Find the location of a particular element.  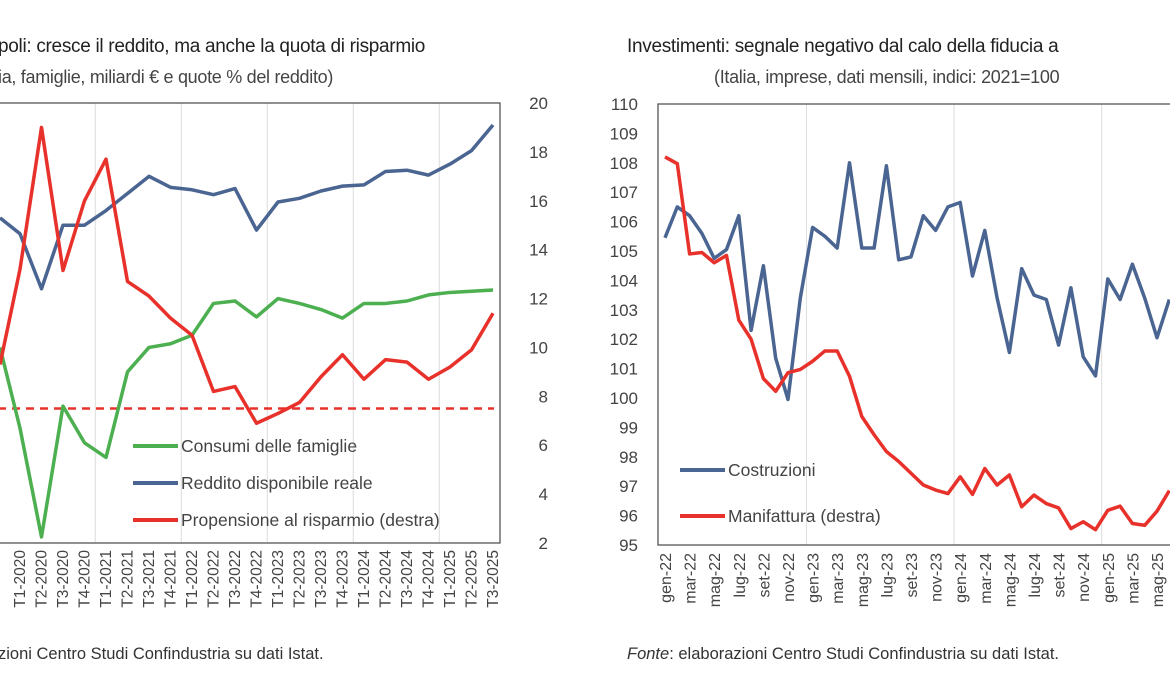

y-tick-label: 99 is located at coordinates (628, 427).